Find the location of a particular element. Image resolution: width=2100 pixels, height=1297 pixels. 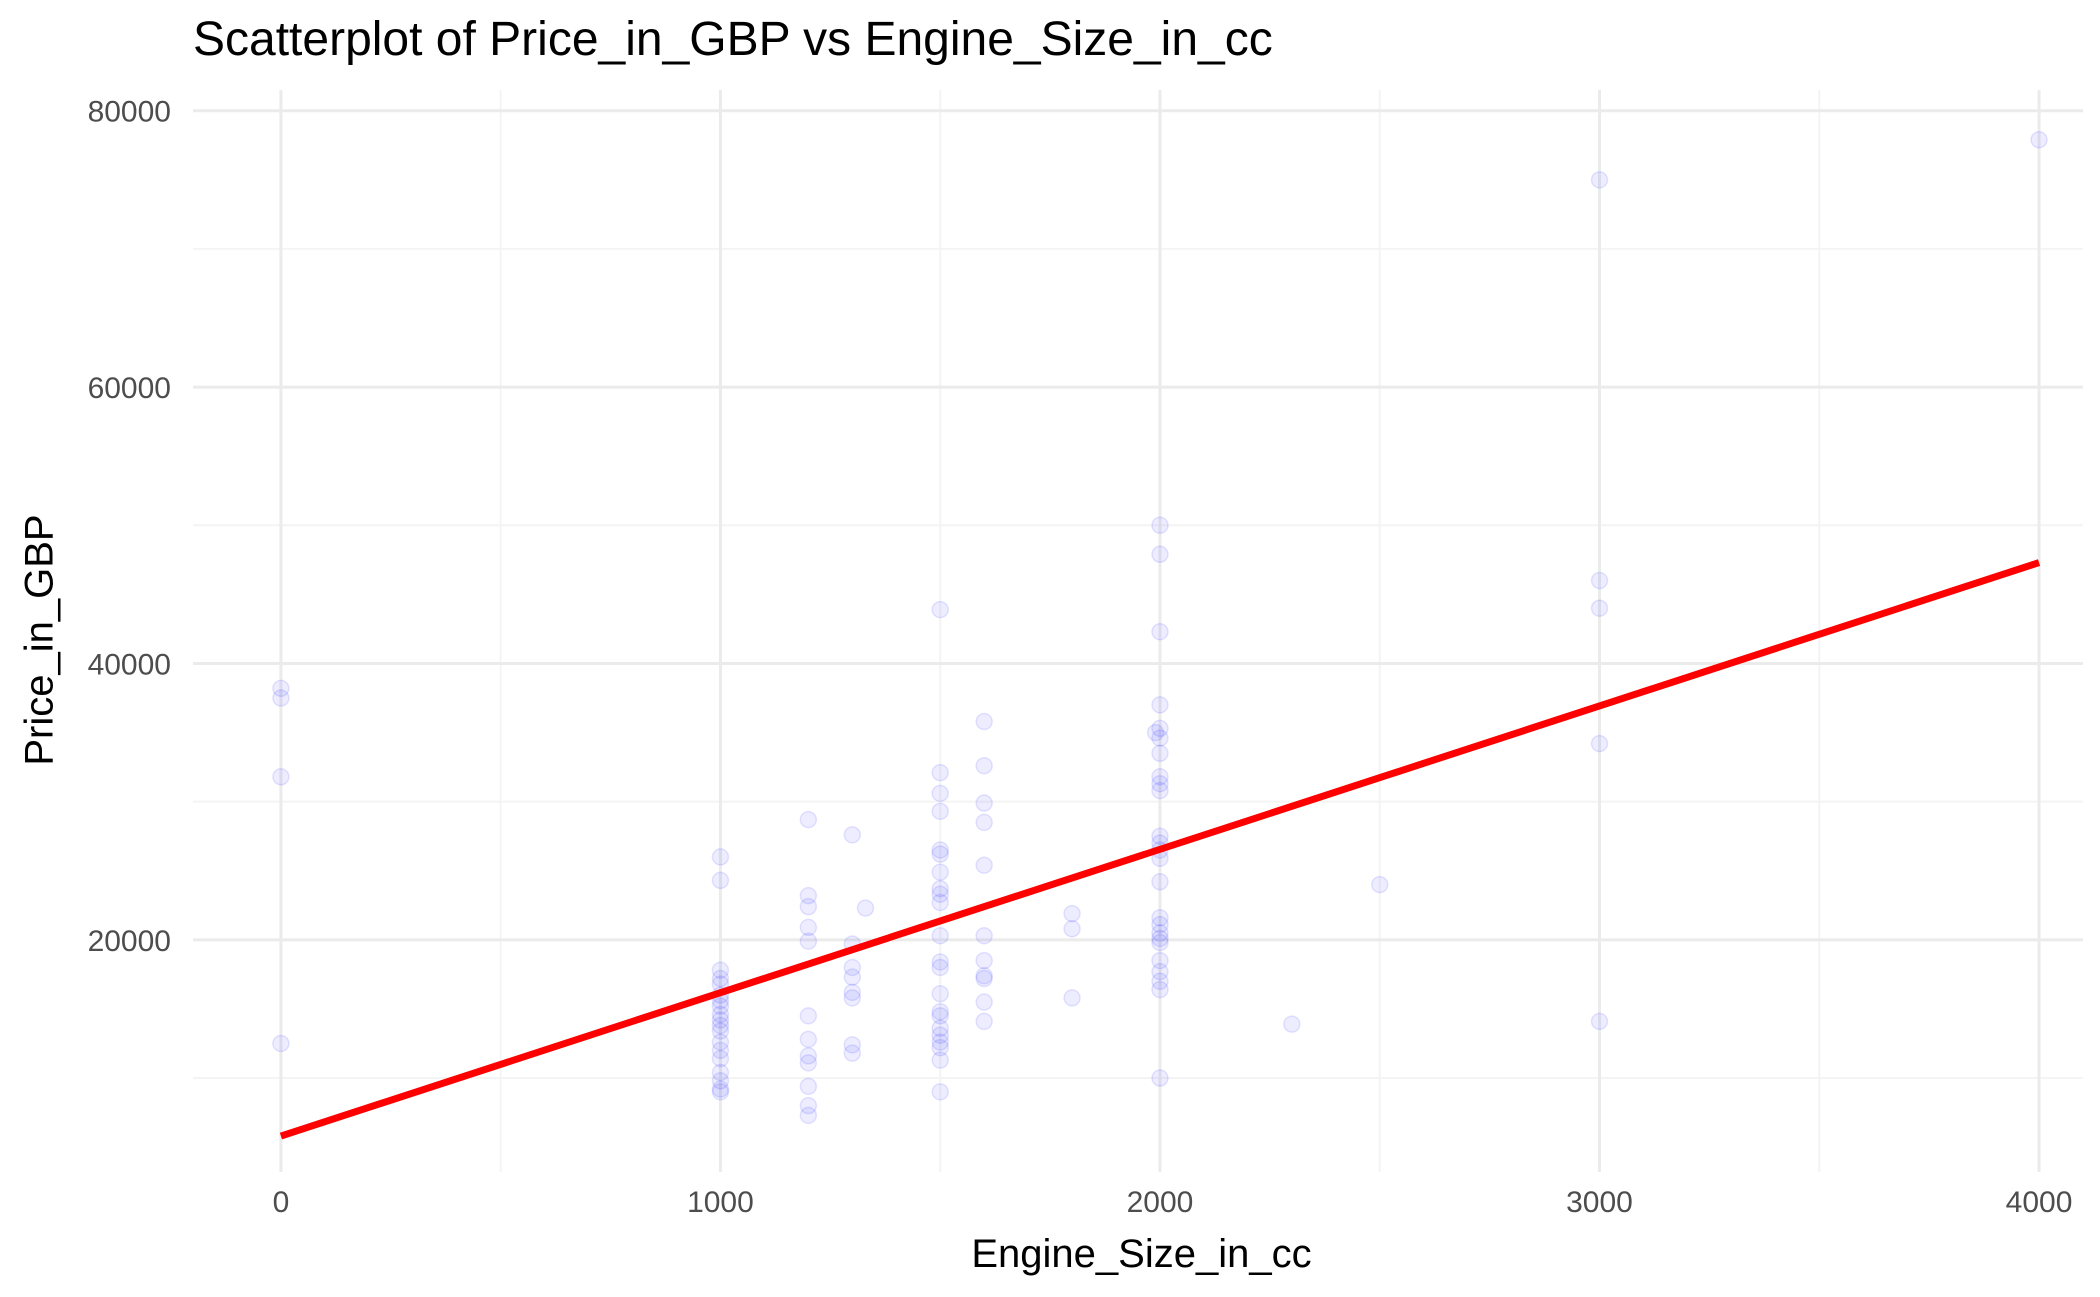

x-tick-label: 0 is located at coordinates (281, 1202).